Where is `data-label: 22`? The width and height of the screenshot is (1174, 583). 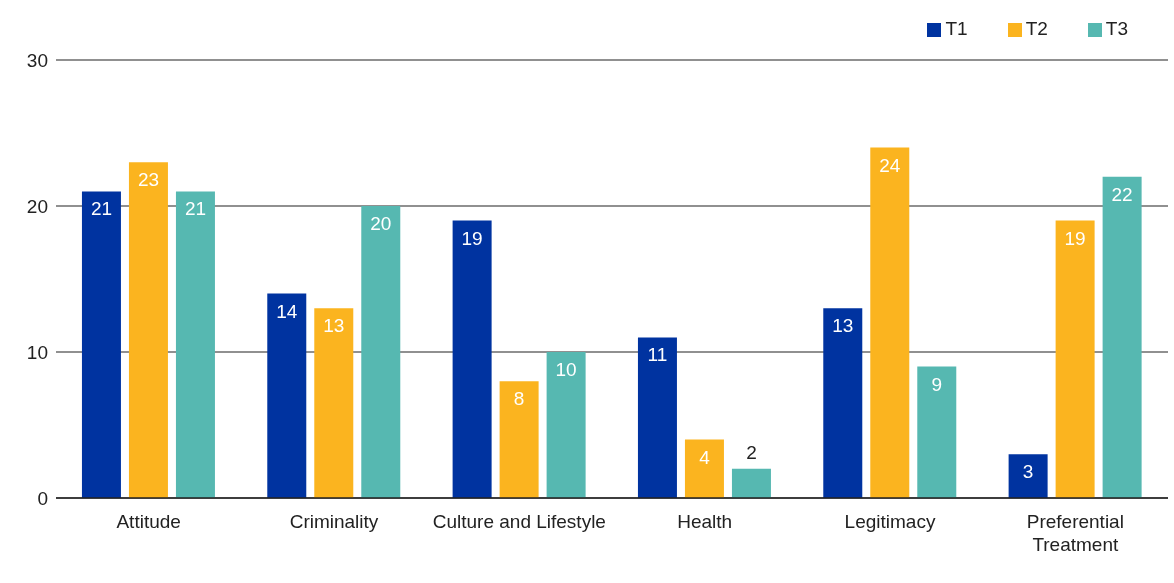
data-label: 22 is located at coordinates (1122, 194).